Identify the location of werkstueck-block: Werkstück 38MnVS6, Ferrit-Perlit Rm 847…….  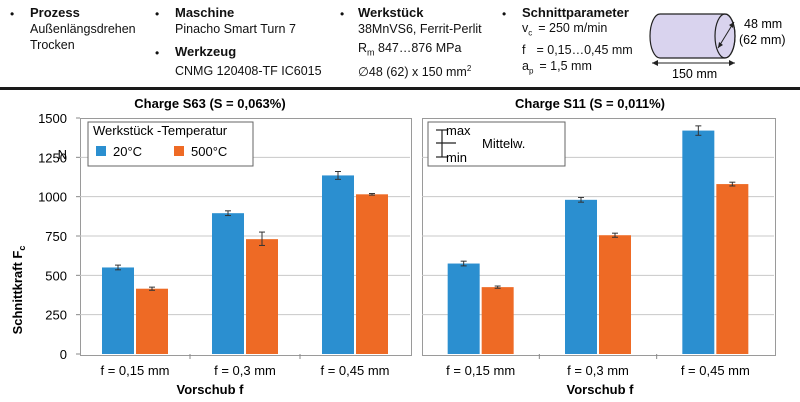
(420, 42).